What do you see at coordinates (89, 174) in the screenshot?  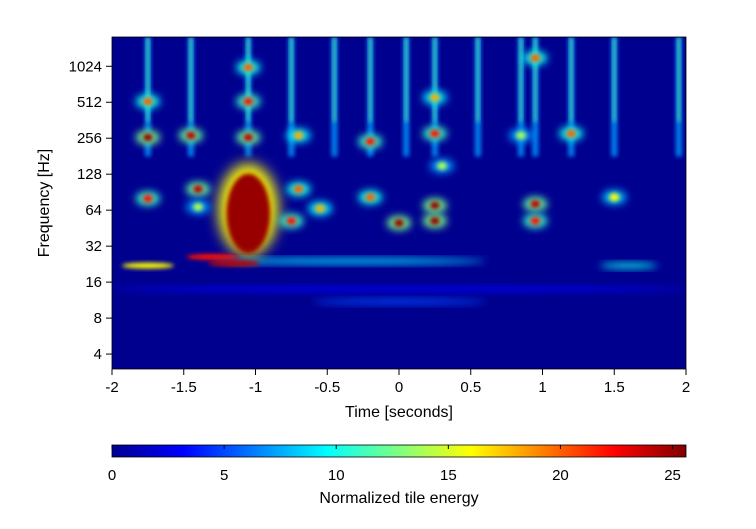 I see `y-tick-label: 128` at bounding box center [89, 174].